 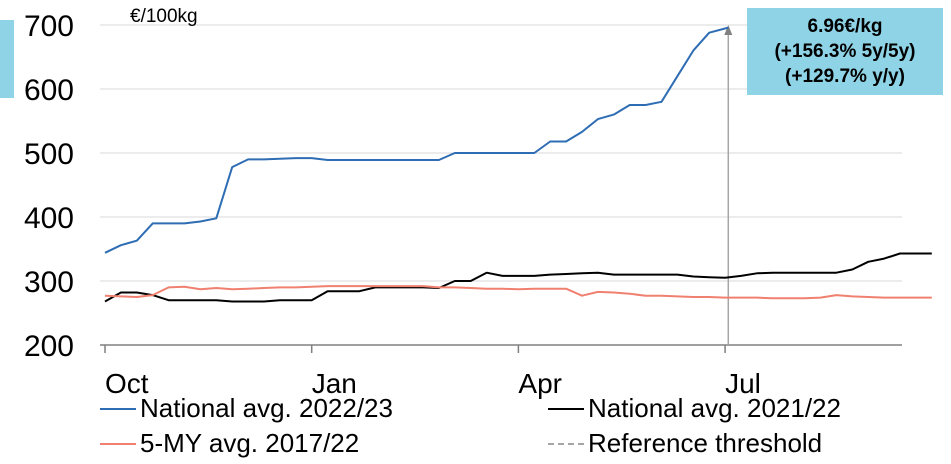 What do you see at coordinates (432, 372) in the screenshot?
I see `x-axis-ticks: Oct Jan Apr Jul` at bounding box center [432, 372].